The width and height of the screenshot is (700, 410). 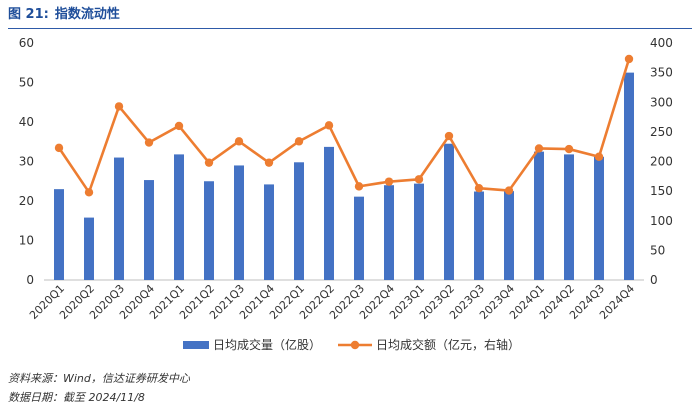 I want to click on figure-title: 图 21: 指数流动性, so click(x=350, y=16).